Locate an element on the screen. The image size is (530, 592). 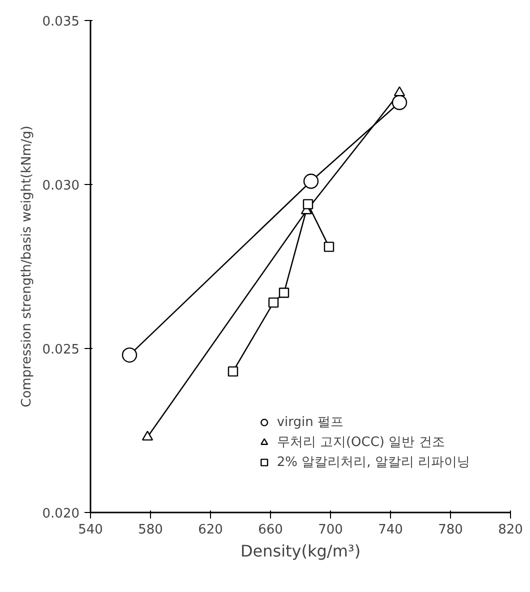
x-tick-label: 740 is located at coordinates (390, 530).